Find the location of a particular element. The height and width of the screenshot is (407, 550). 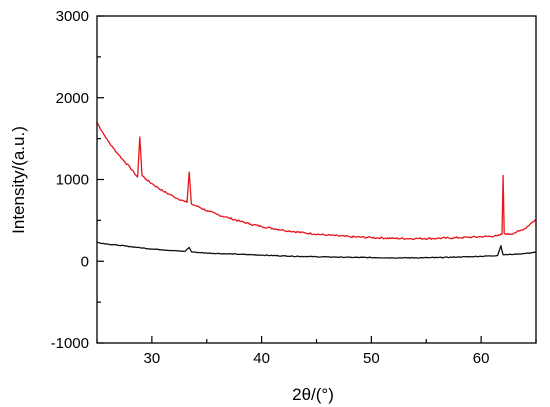

y-tick-label: -1000 is located at coordinates (70, 343).